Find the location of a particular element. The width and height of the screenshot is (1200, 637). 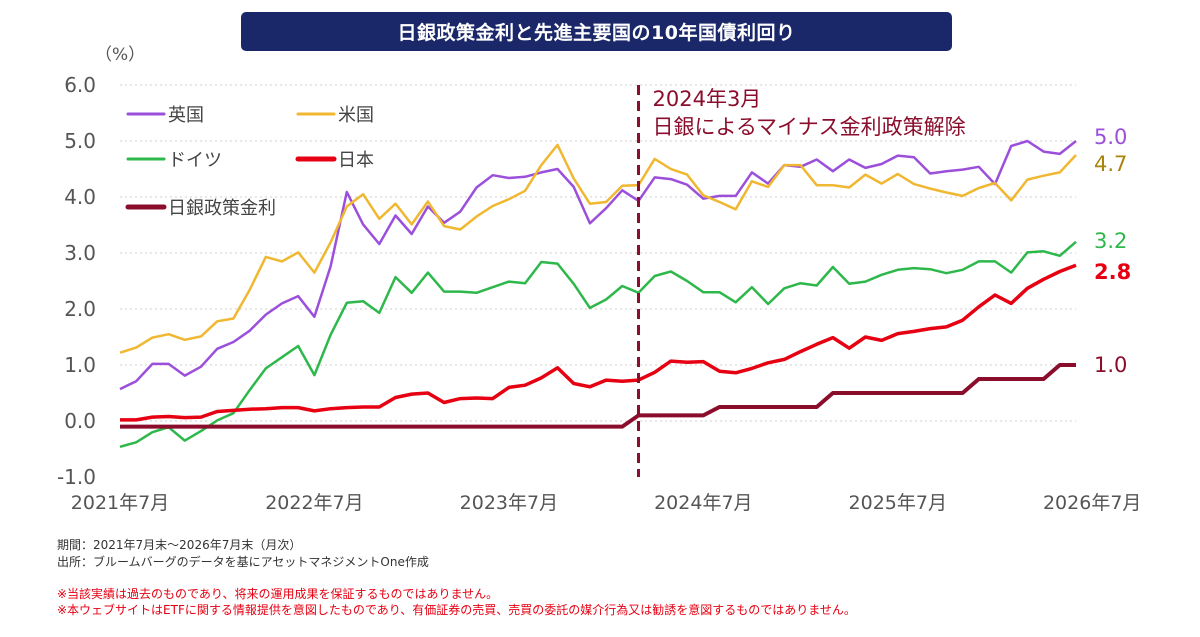

y-tick-label: 5.0 is located at coordinates (80, 141).